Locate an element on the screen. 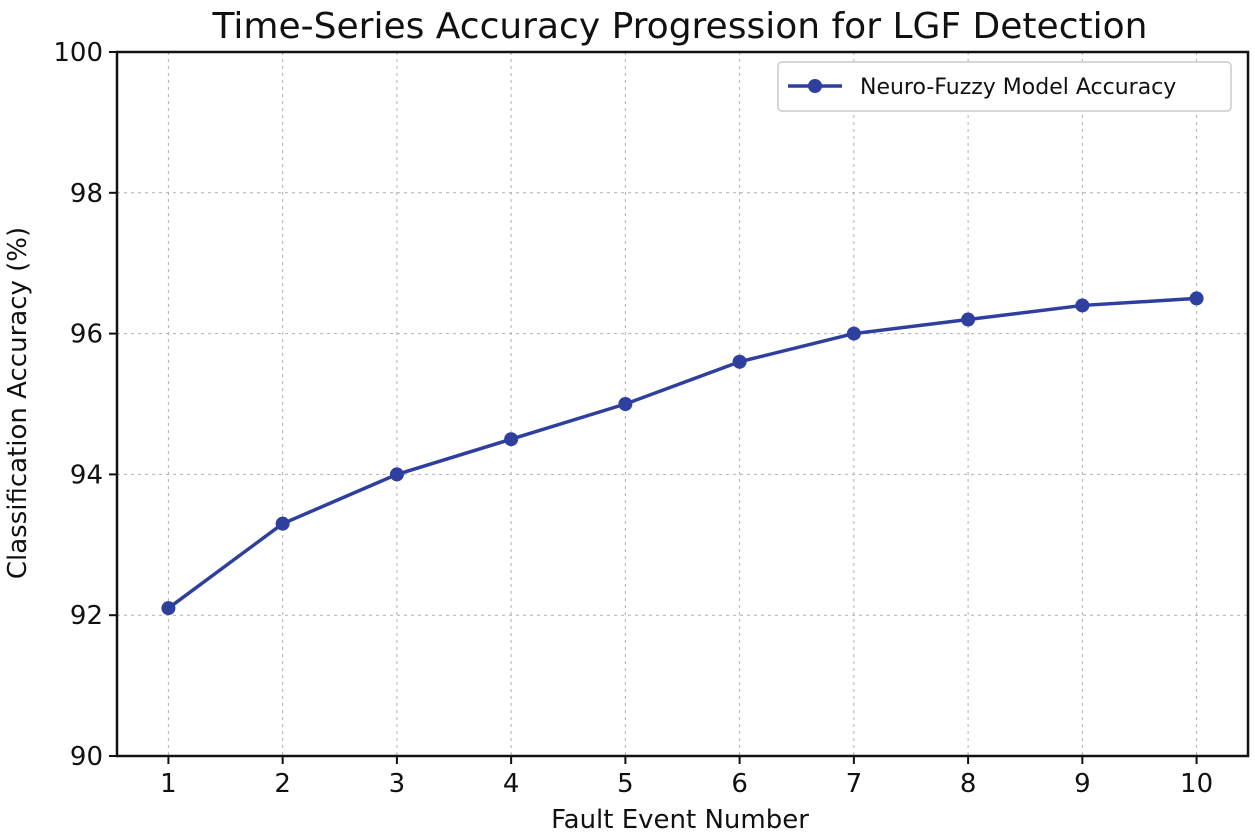 This screenshot has width=1255, height=834. x-tick-label: 1 is located at coordinates (168, 784).